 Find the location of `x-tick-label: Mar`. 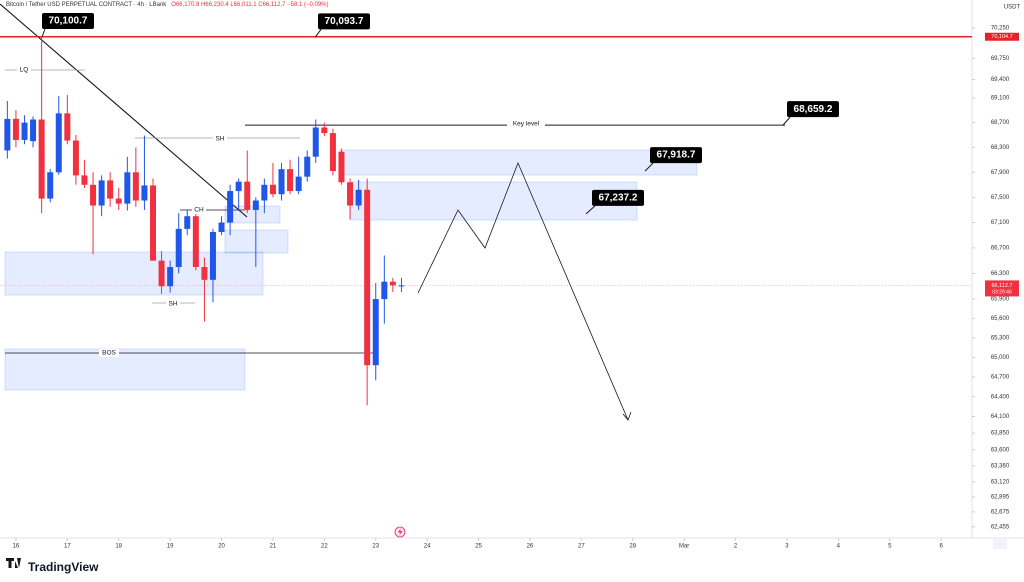

x-tick-label: Mar is located at coordinates (684, 547).